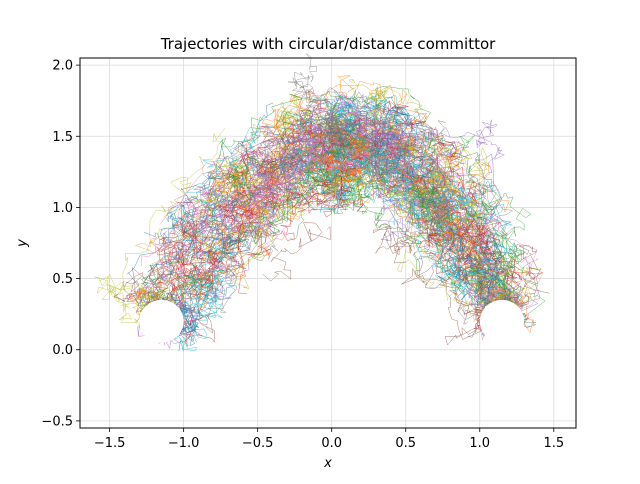  What do you see at coordinates (62, 350) in the screenshot?
I see `y-tick-label: 0.0` at bounding box center [62, 350].